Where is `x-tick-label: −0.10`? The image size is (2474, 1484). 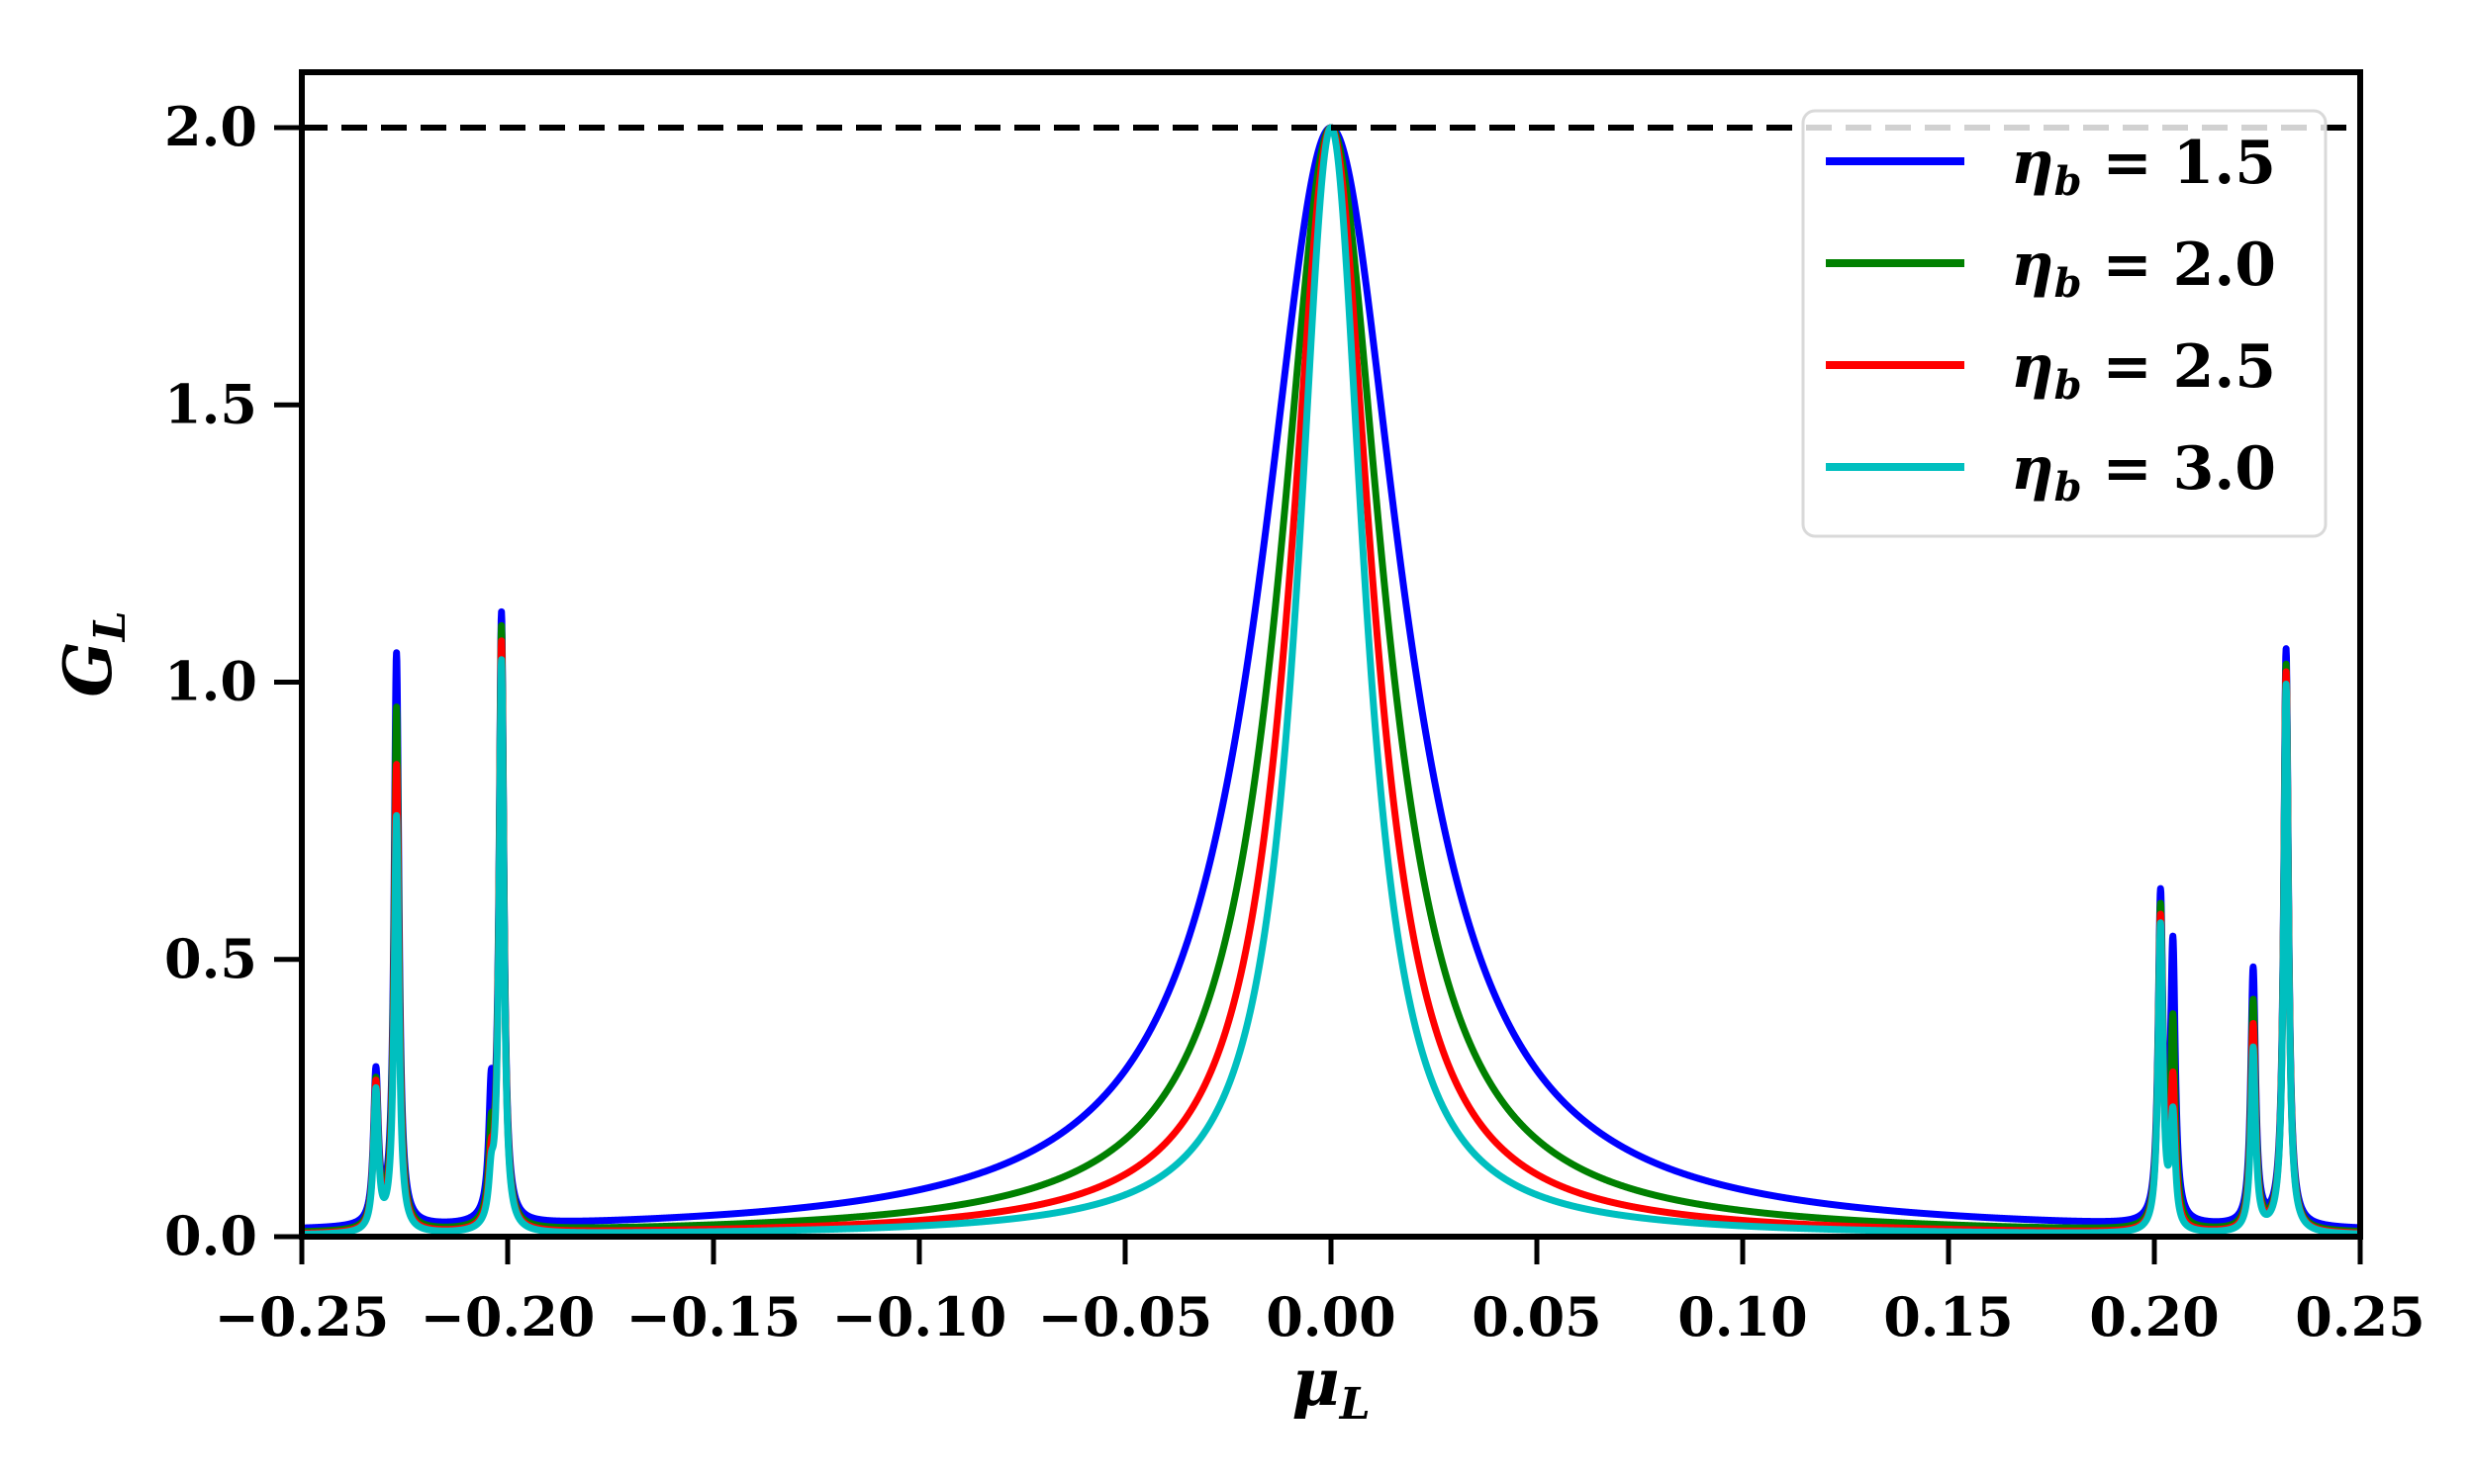 x-tick-label: −0.10 is located at coordinates (919, 1316).